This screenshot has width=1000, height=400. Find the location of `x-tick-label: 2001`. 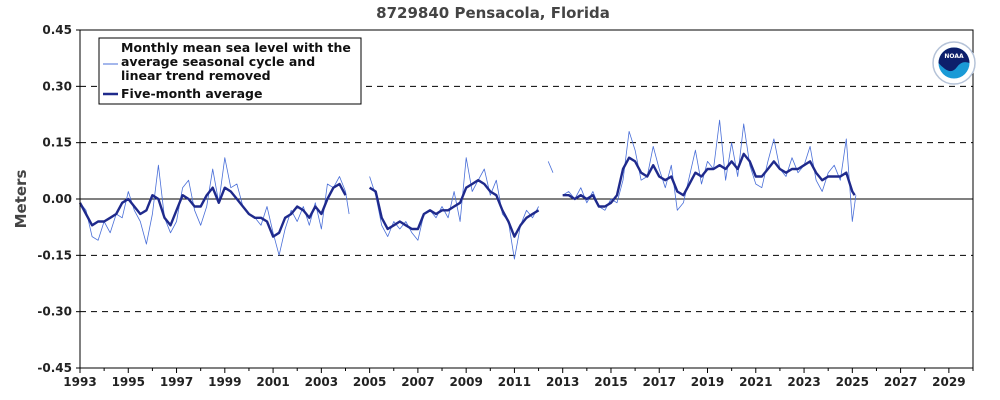

x-tick-label: 2001 is located at coordinates (272, 382).